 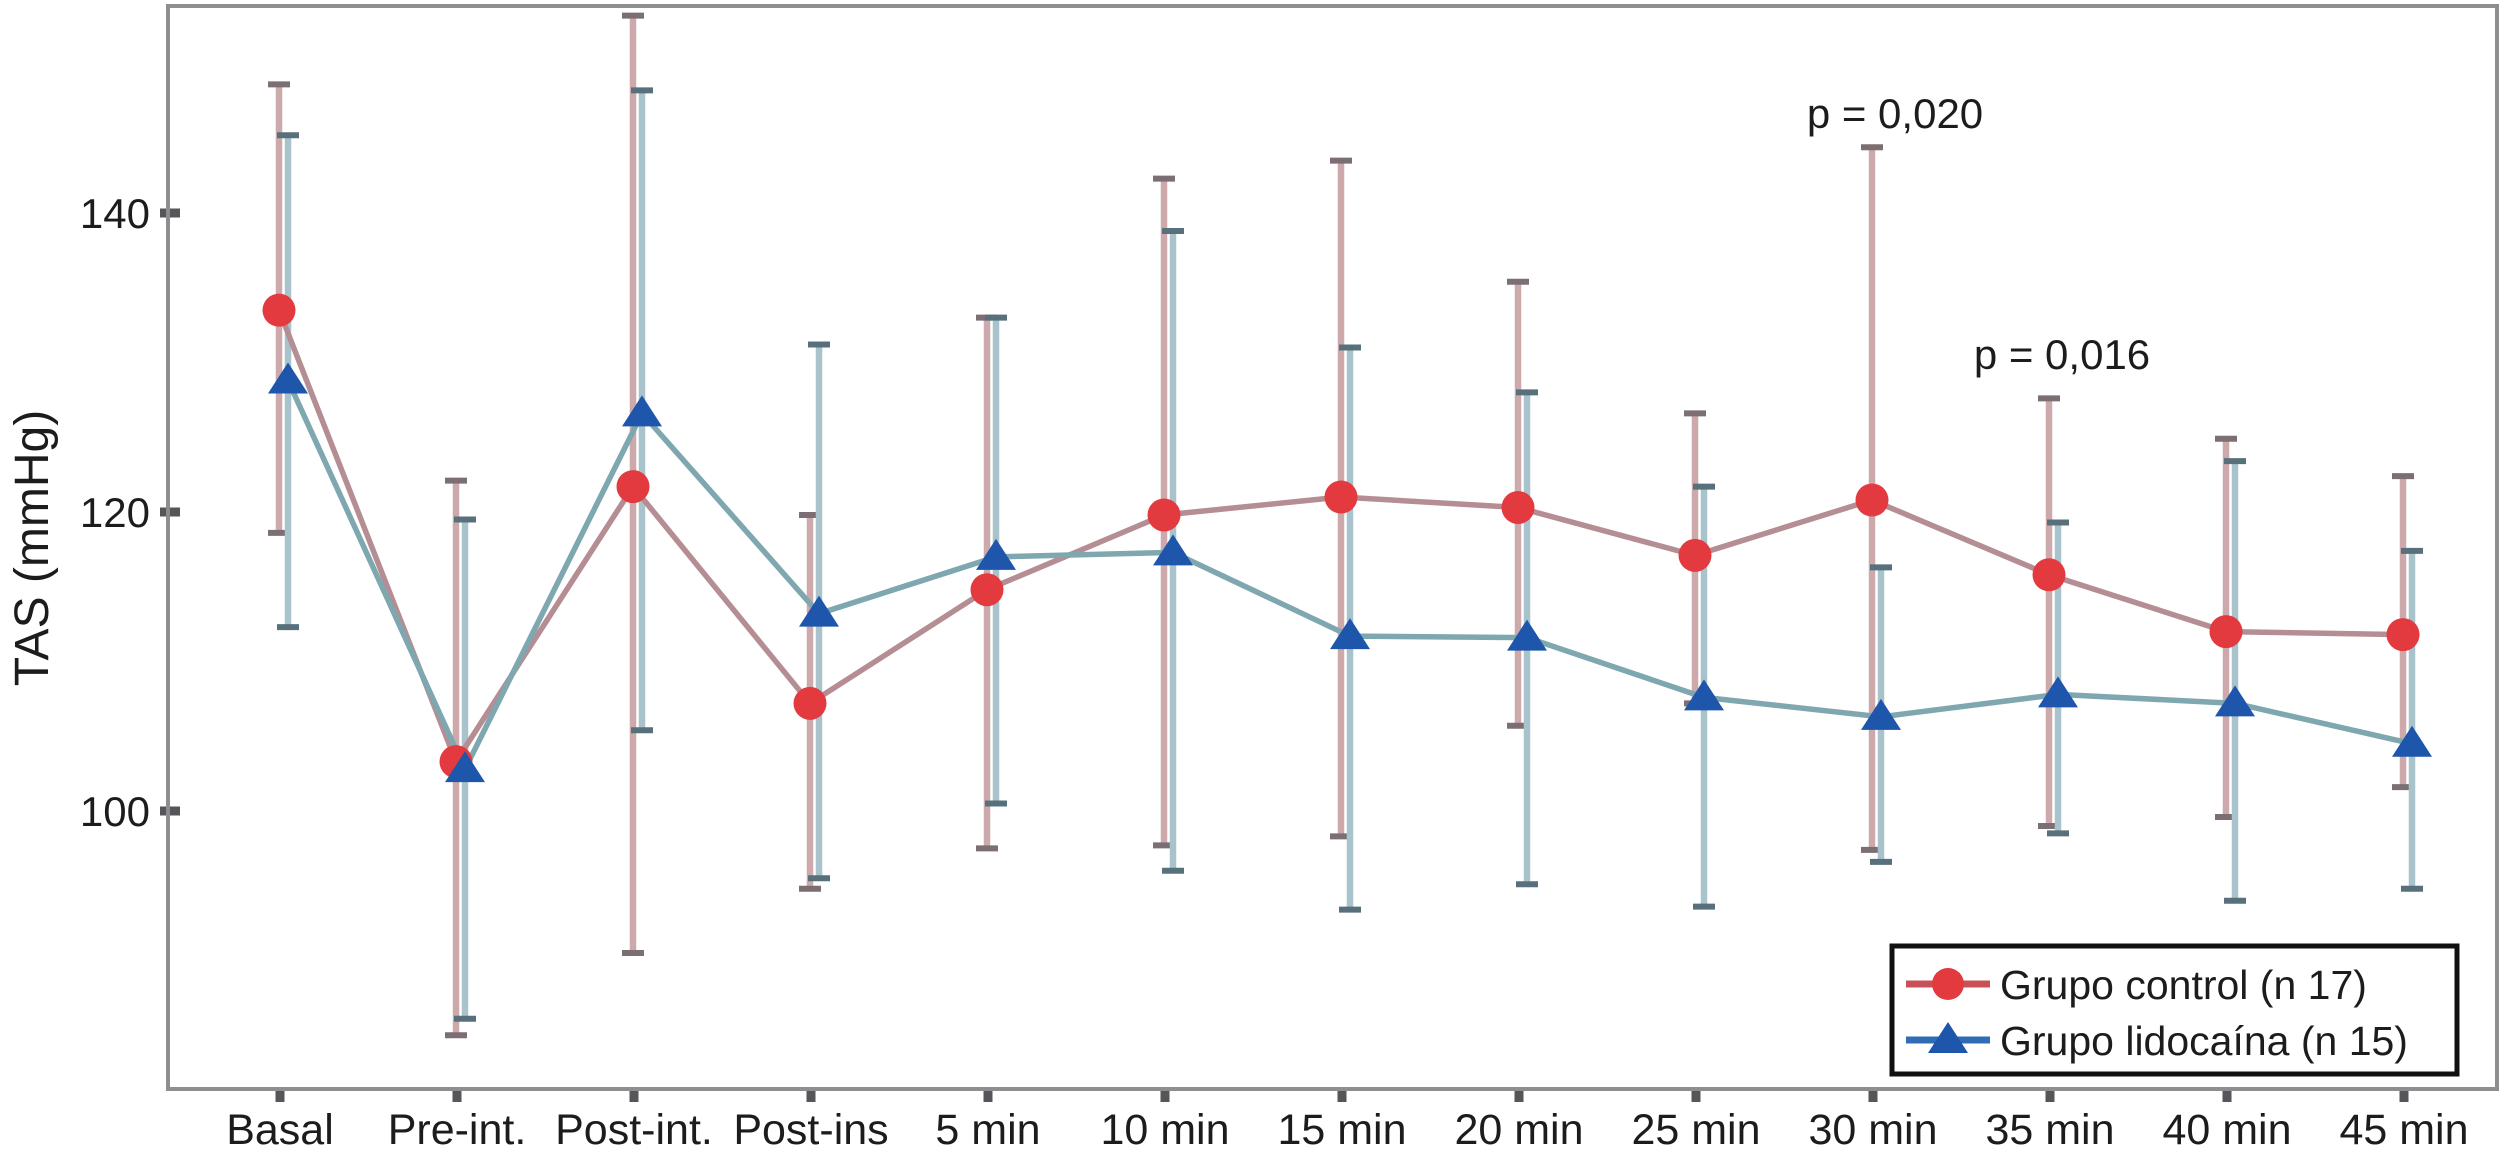 What do you see at coordinates (2403, 1128) in the screenshot?
I see `x-tick-label: 45 min` at bounding box center [2403, 1128].